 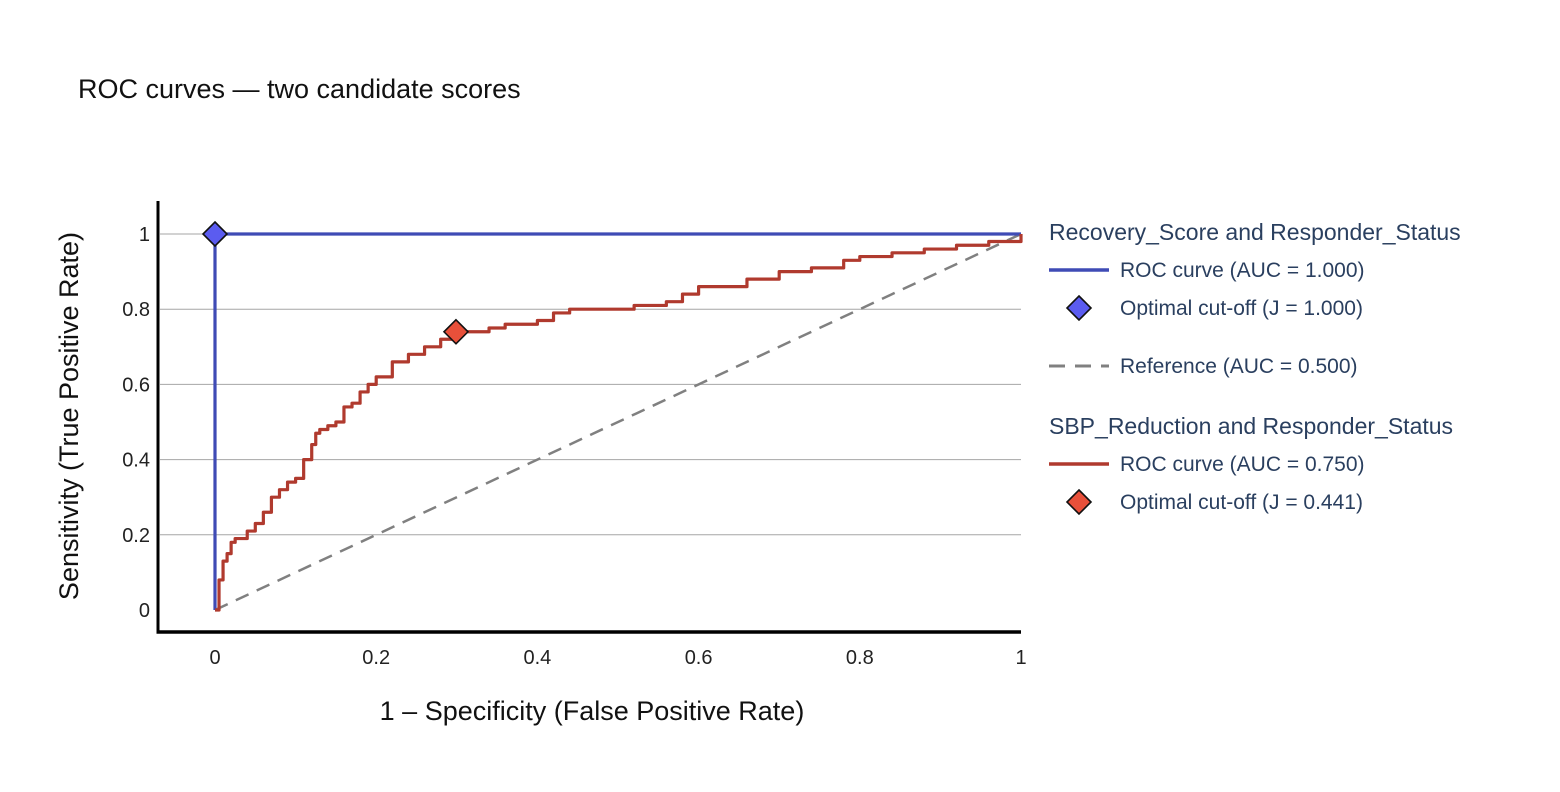 I want to click on marker-layer, so click(x=335, y=282).